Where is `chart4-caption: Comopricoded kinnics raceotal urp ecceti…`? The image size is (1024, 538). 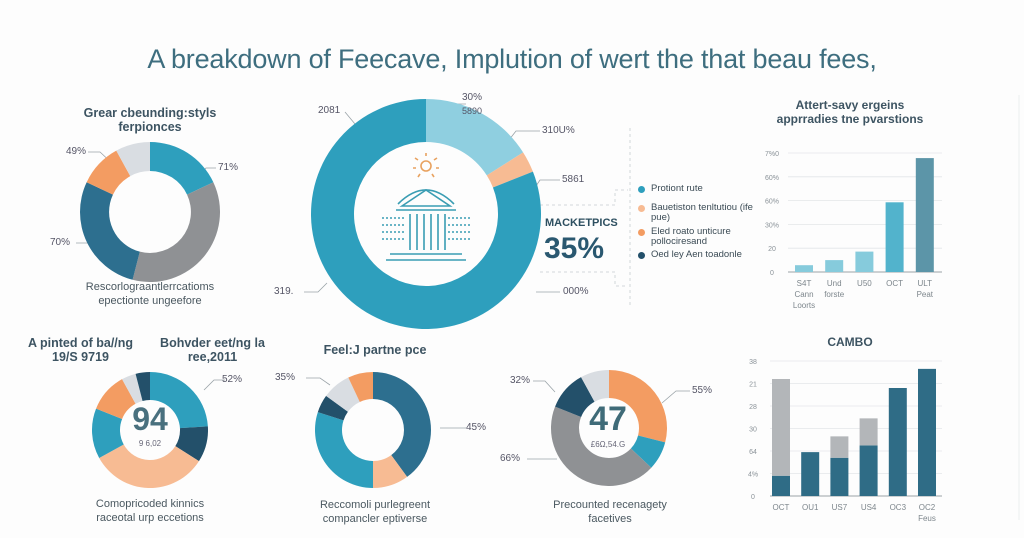
chart4-caption: Comopricoded kinnics raceotal urp ecceti… is located at coordinates (150, 511).